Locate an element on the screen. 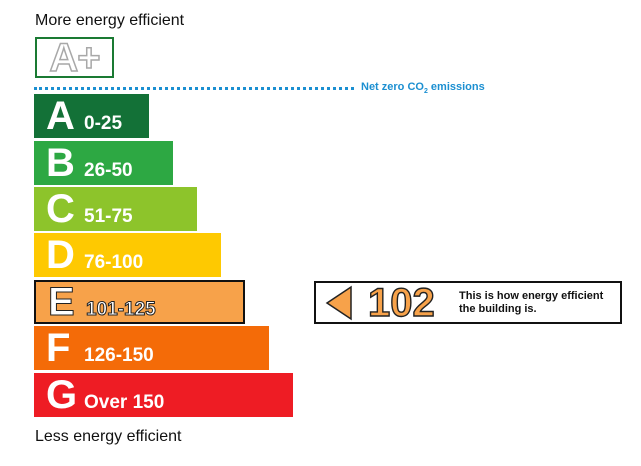 The image size is (641, 466). more-efficient-label: More energy efficient is located at coordinates (110, 20).